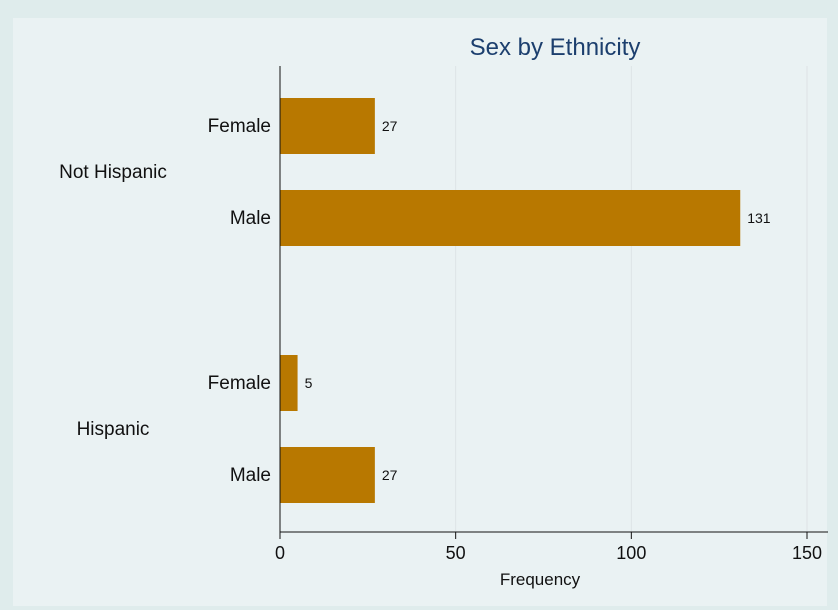 The height and width of the screenshot is (610, 838). I want to click on x-tick-label: 100, so click(631, 553).